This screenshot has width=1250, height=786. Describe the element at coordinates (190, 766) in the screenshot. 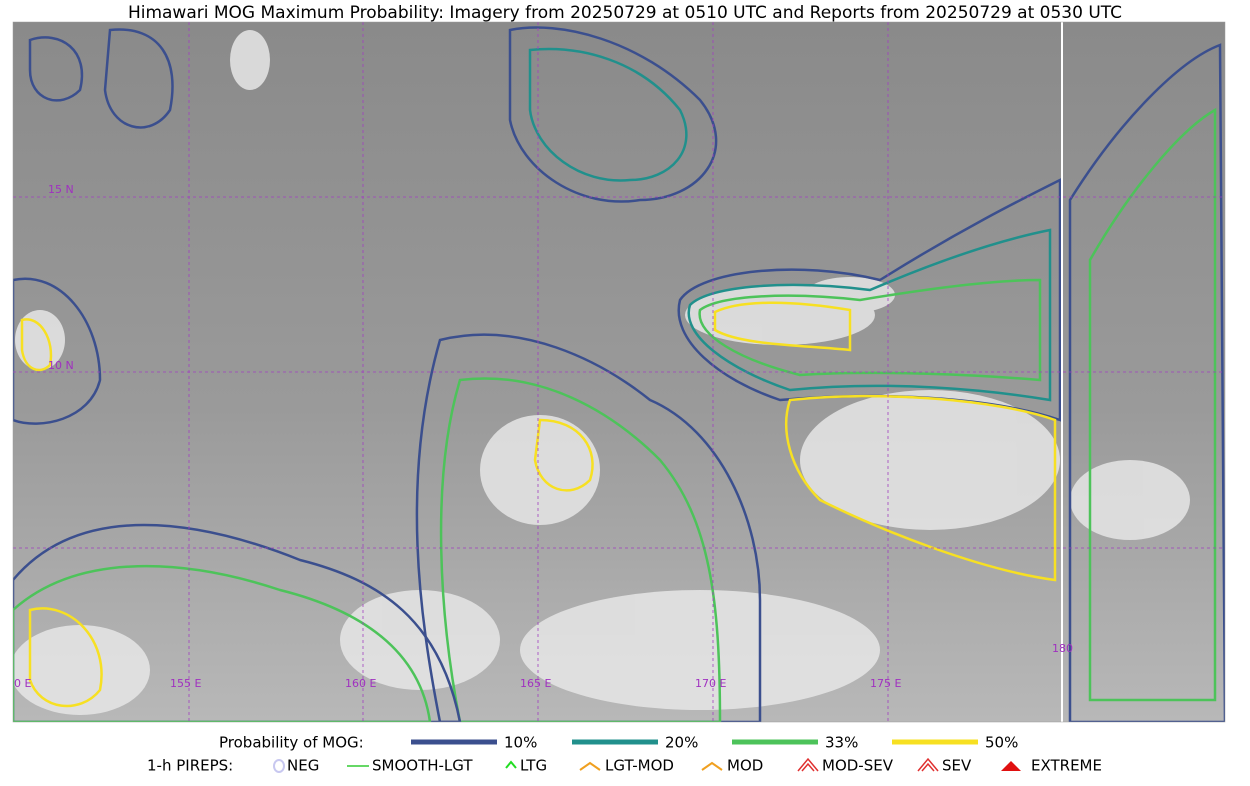

I see `legend-title: 1-h PIREPS:` at that location.